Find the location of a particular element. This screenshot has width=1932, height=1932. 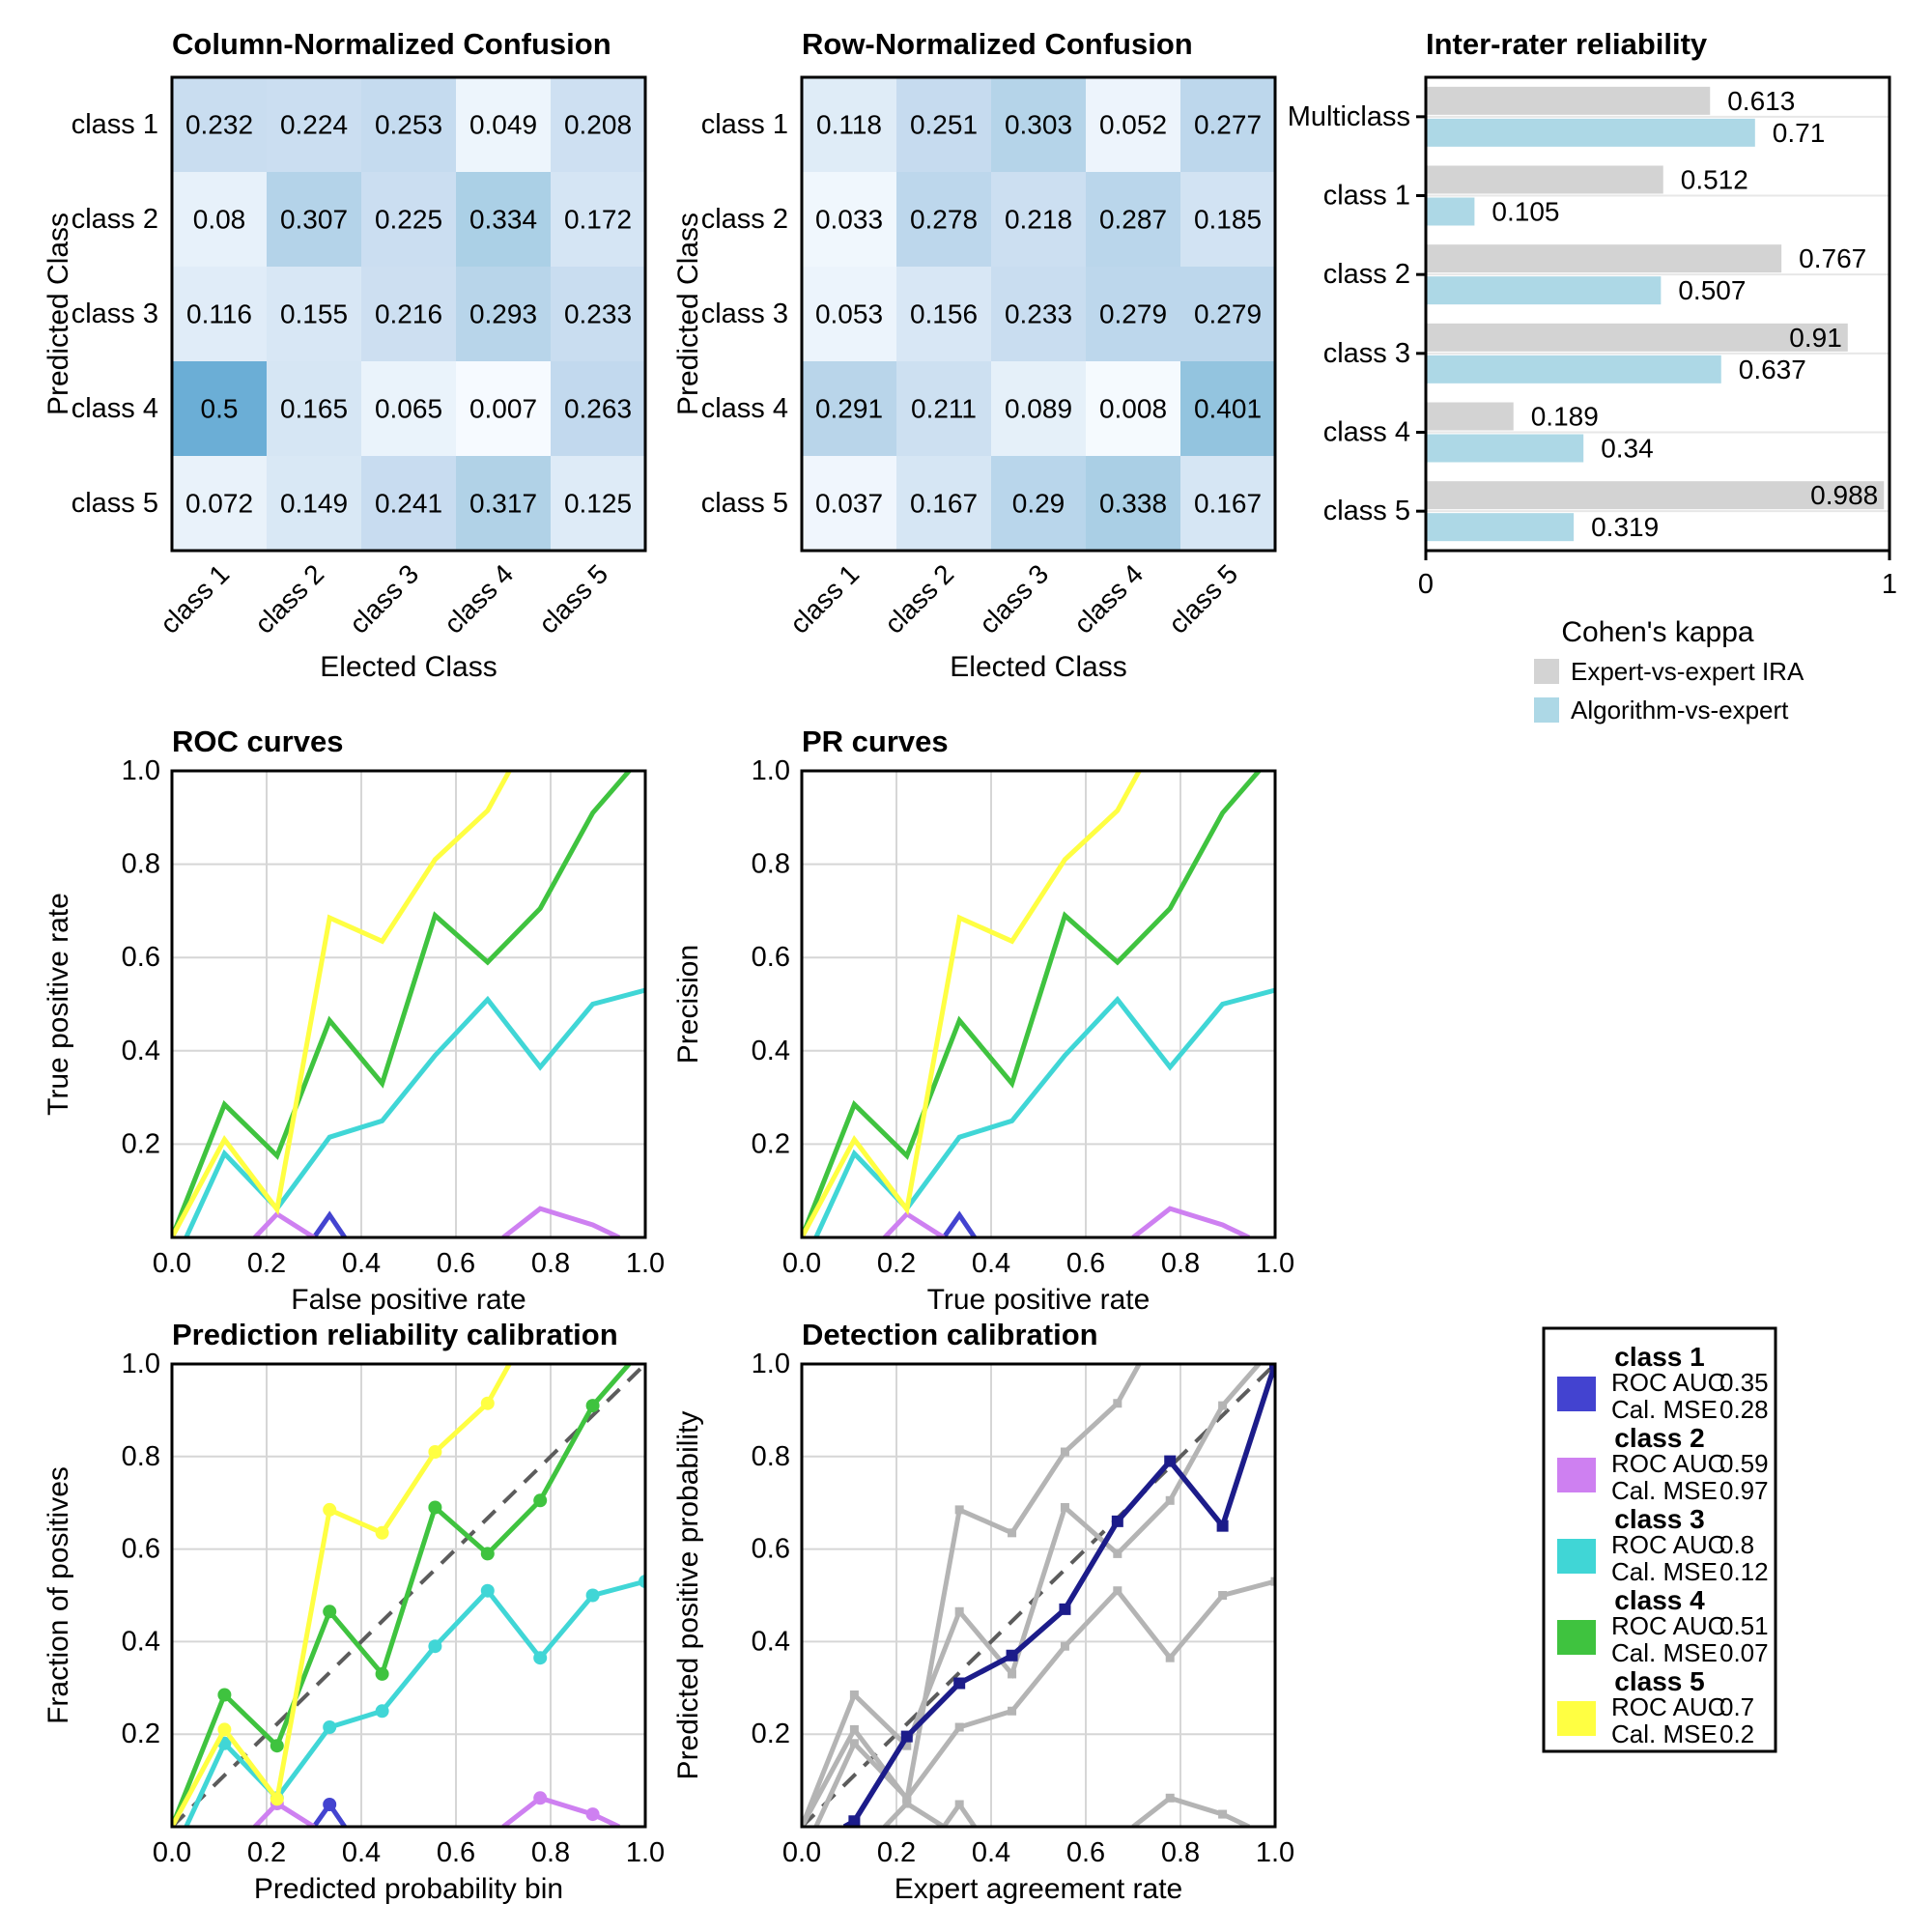

y-tick-label: 0.6 is located at coordinates (141, 957).